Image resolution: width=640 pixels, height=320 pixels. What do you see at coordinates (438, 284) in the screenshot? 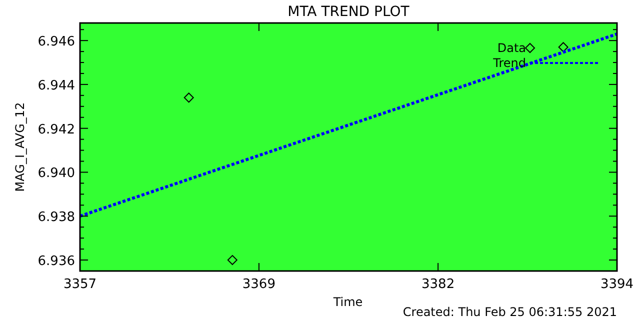
I see `x-tick-label: 3382` at bounding box center [438, 284].